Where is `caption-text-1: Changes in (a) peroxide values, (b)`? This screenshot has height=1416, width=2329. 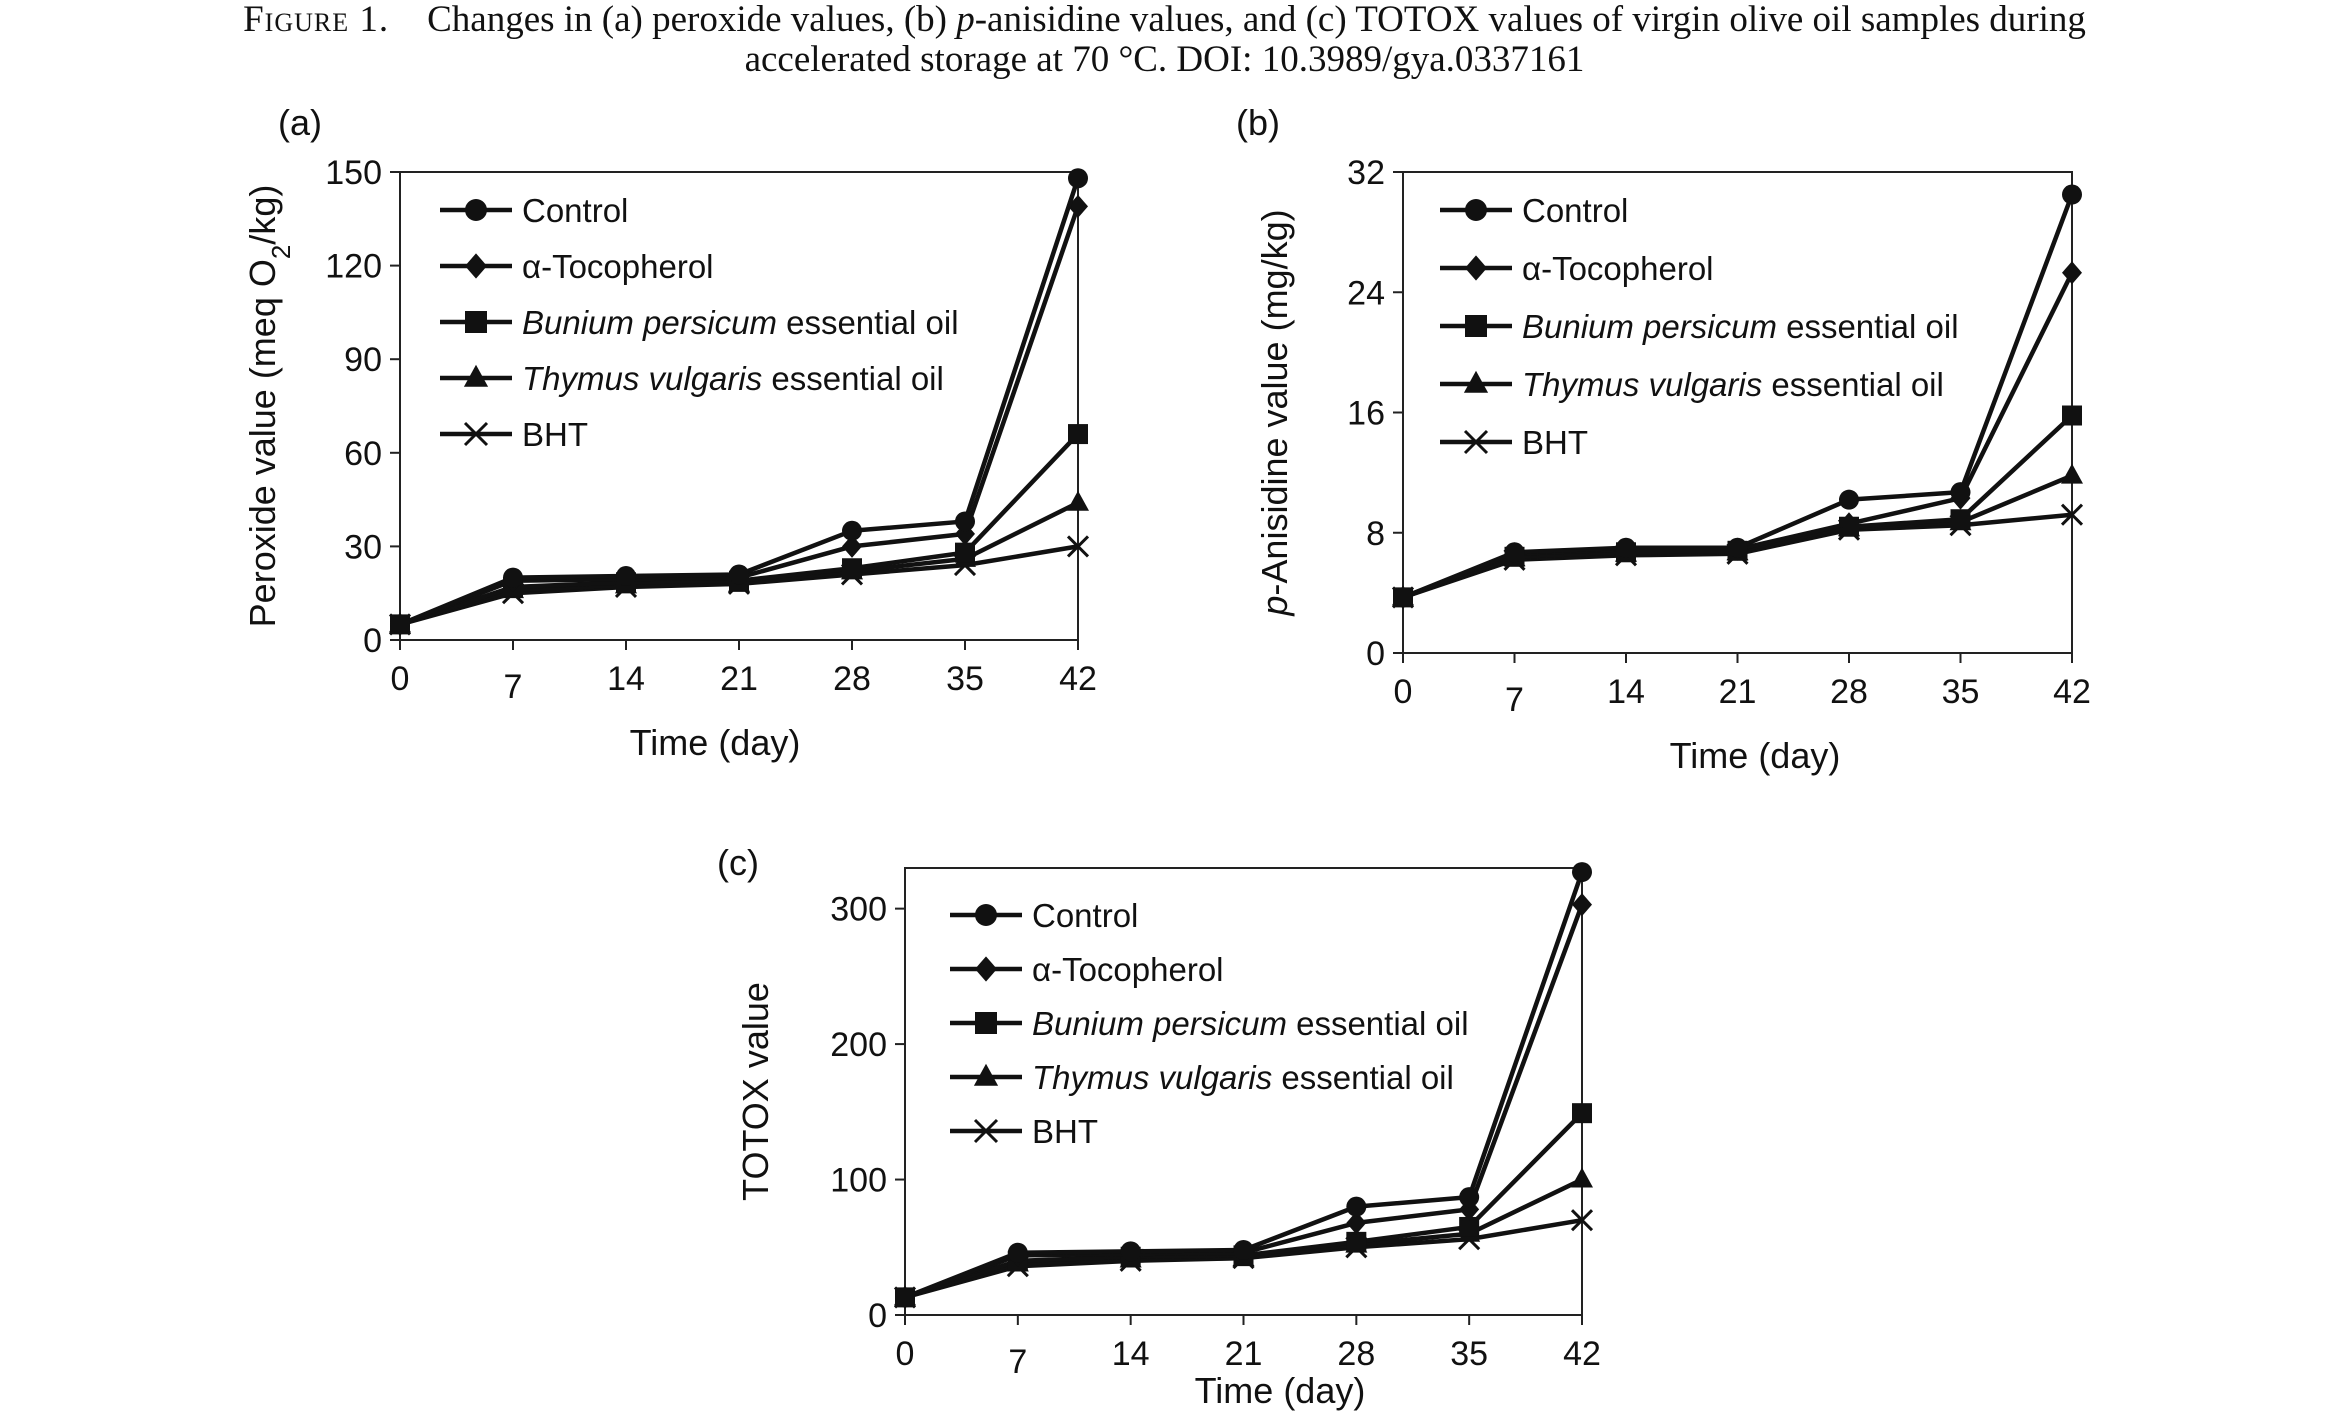 caption-text-1: Changes in (a) peroxide values, (b) is located at coordinates (692, 20).